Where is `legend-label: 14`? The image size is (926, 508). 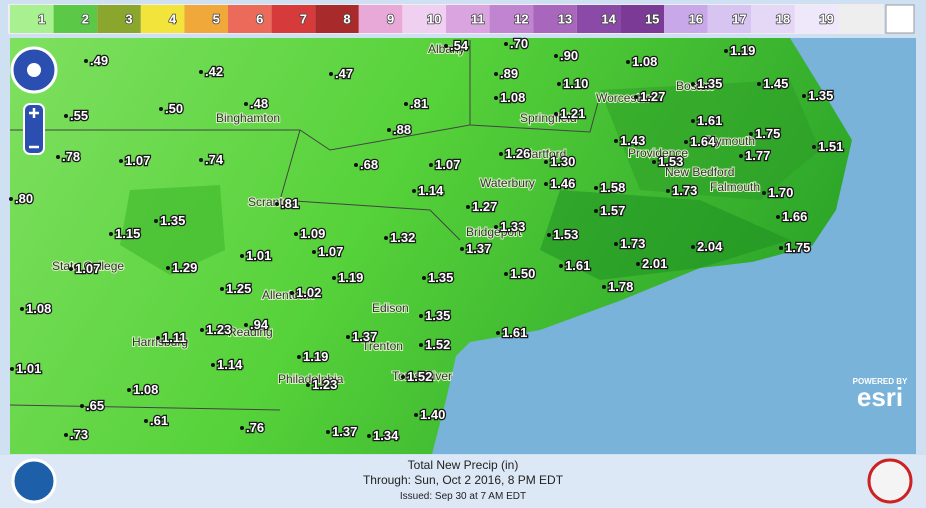
legend-label: 14 is located at coordinates (608, 18).